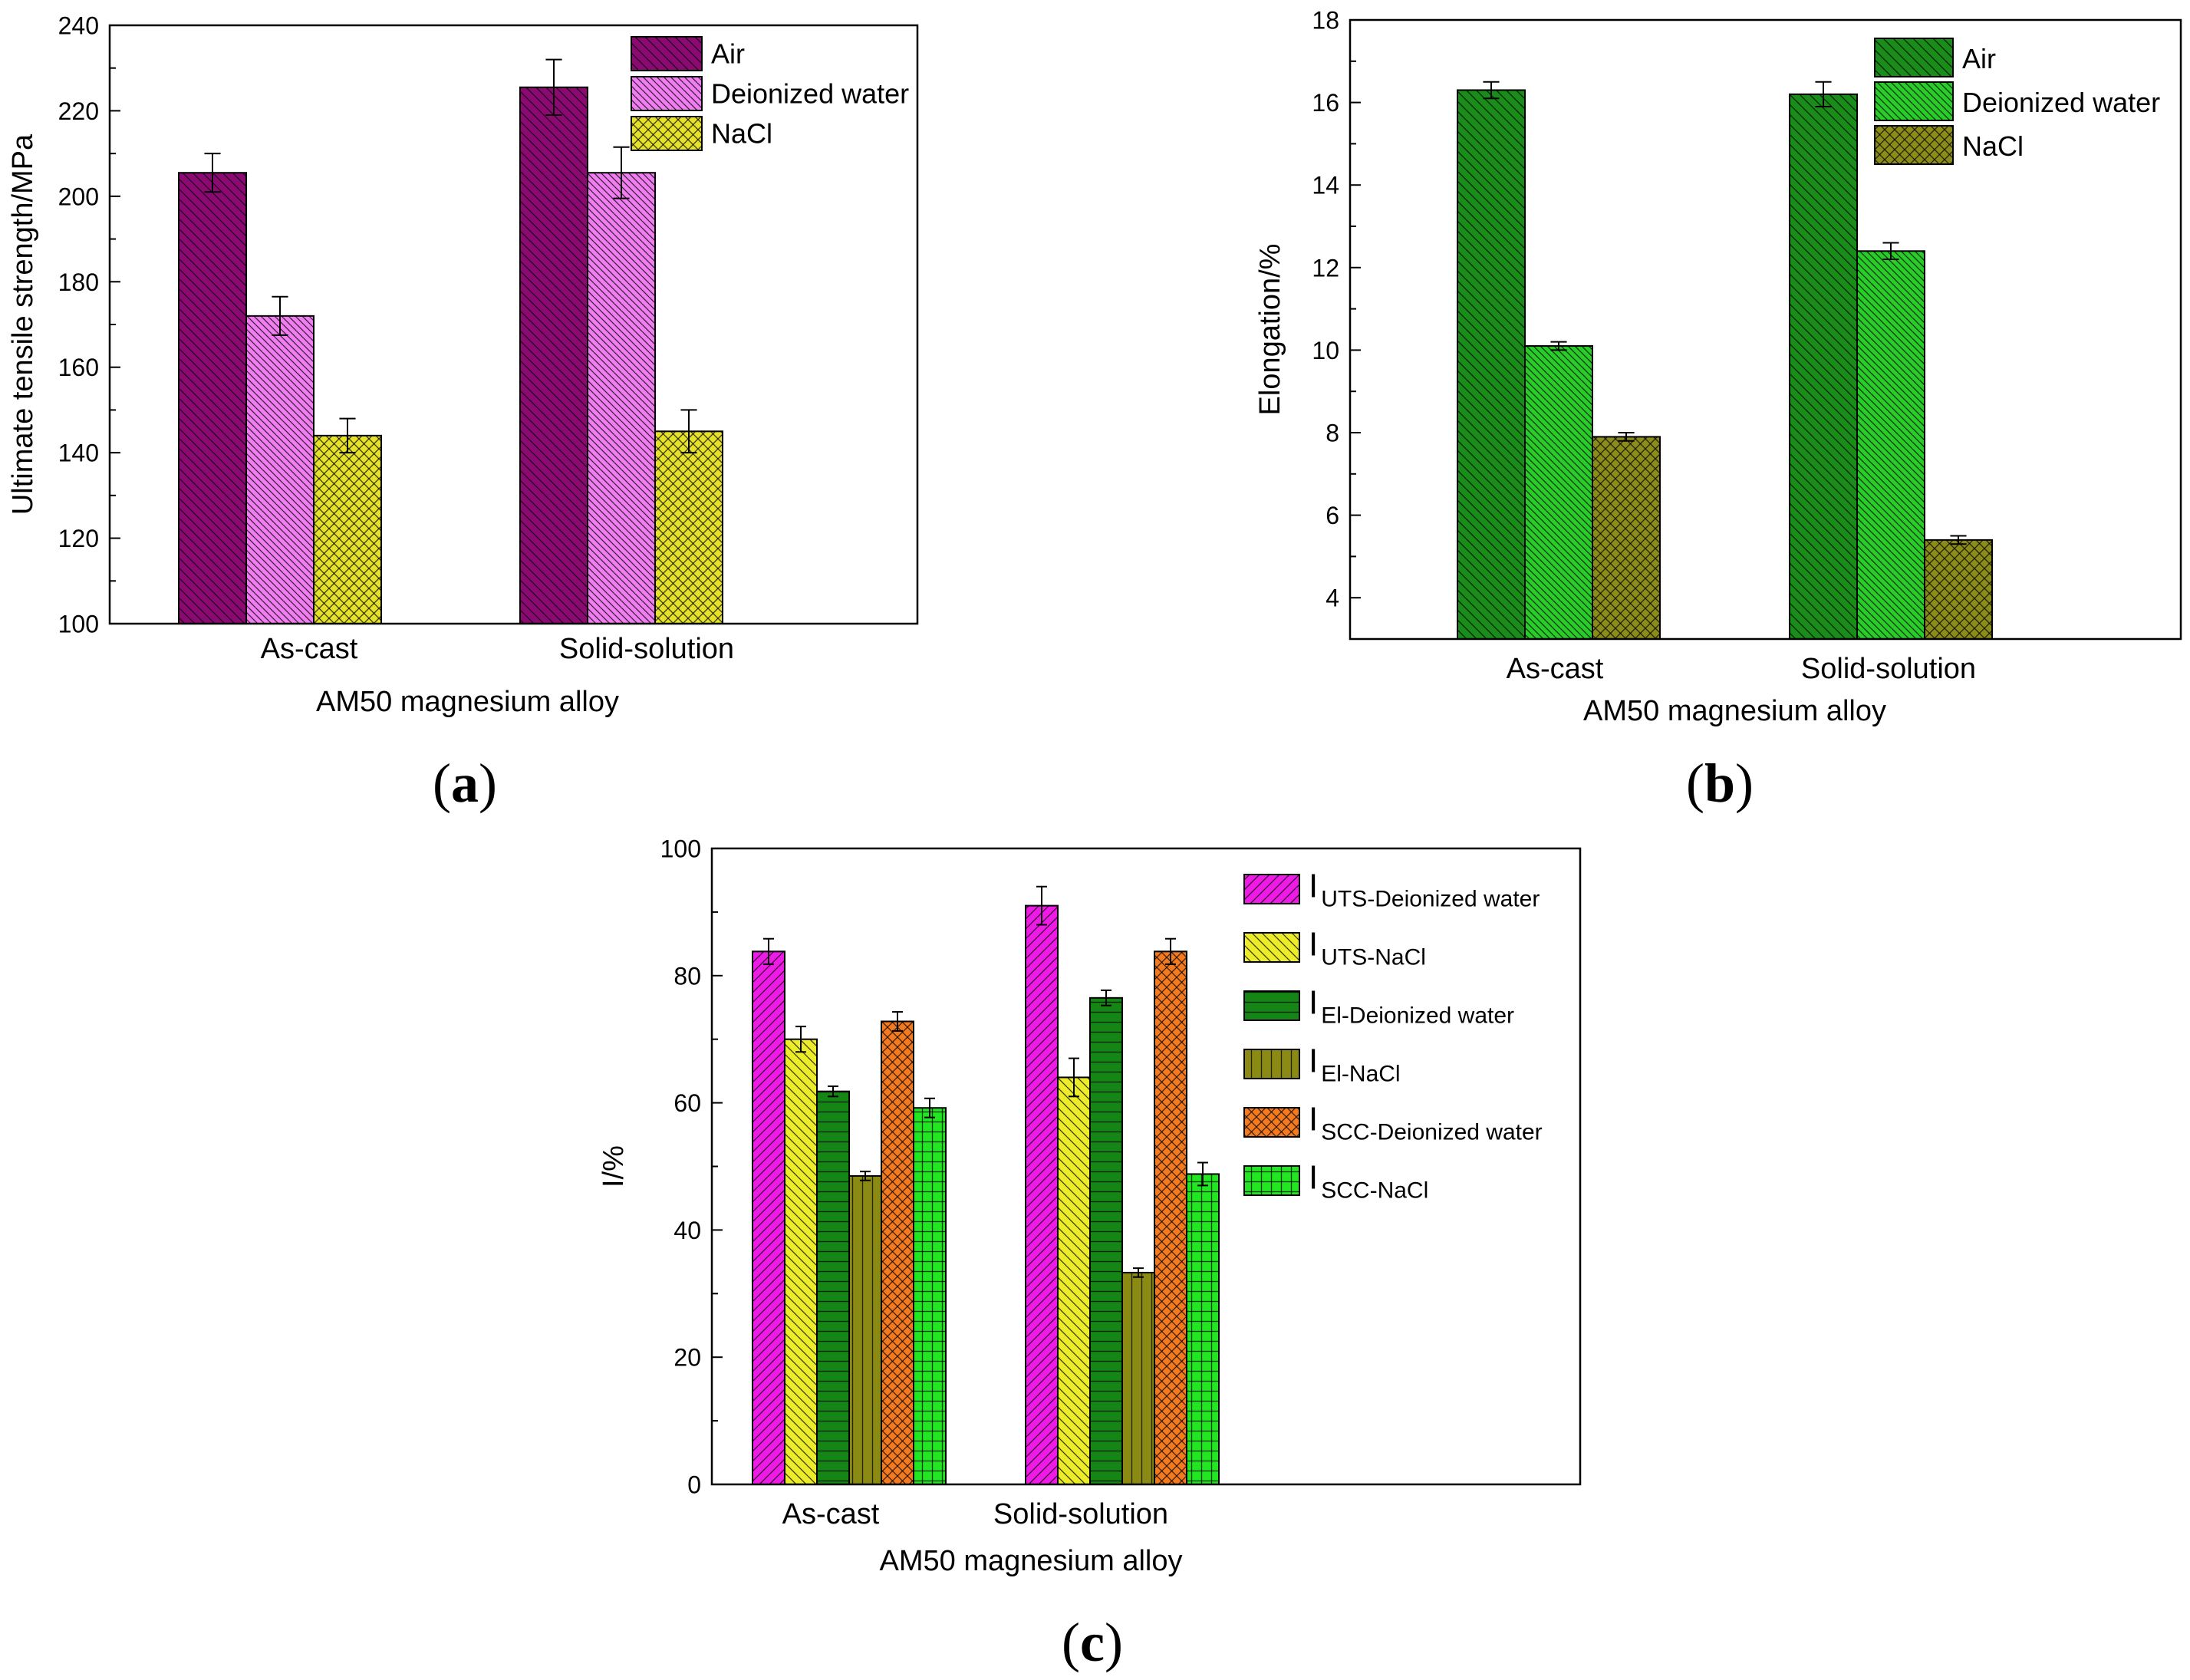 The height and width of the screenshot is (1680, 2190). What do you see at coordinates (309, 649) in the screenshot?
I see `x-category-label-a-0: As-cast` at bounding box center [309, 649].